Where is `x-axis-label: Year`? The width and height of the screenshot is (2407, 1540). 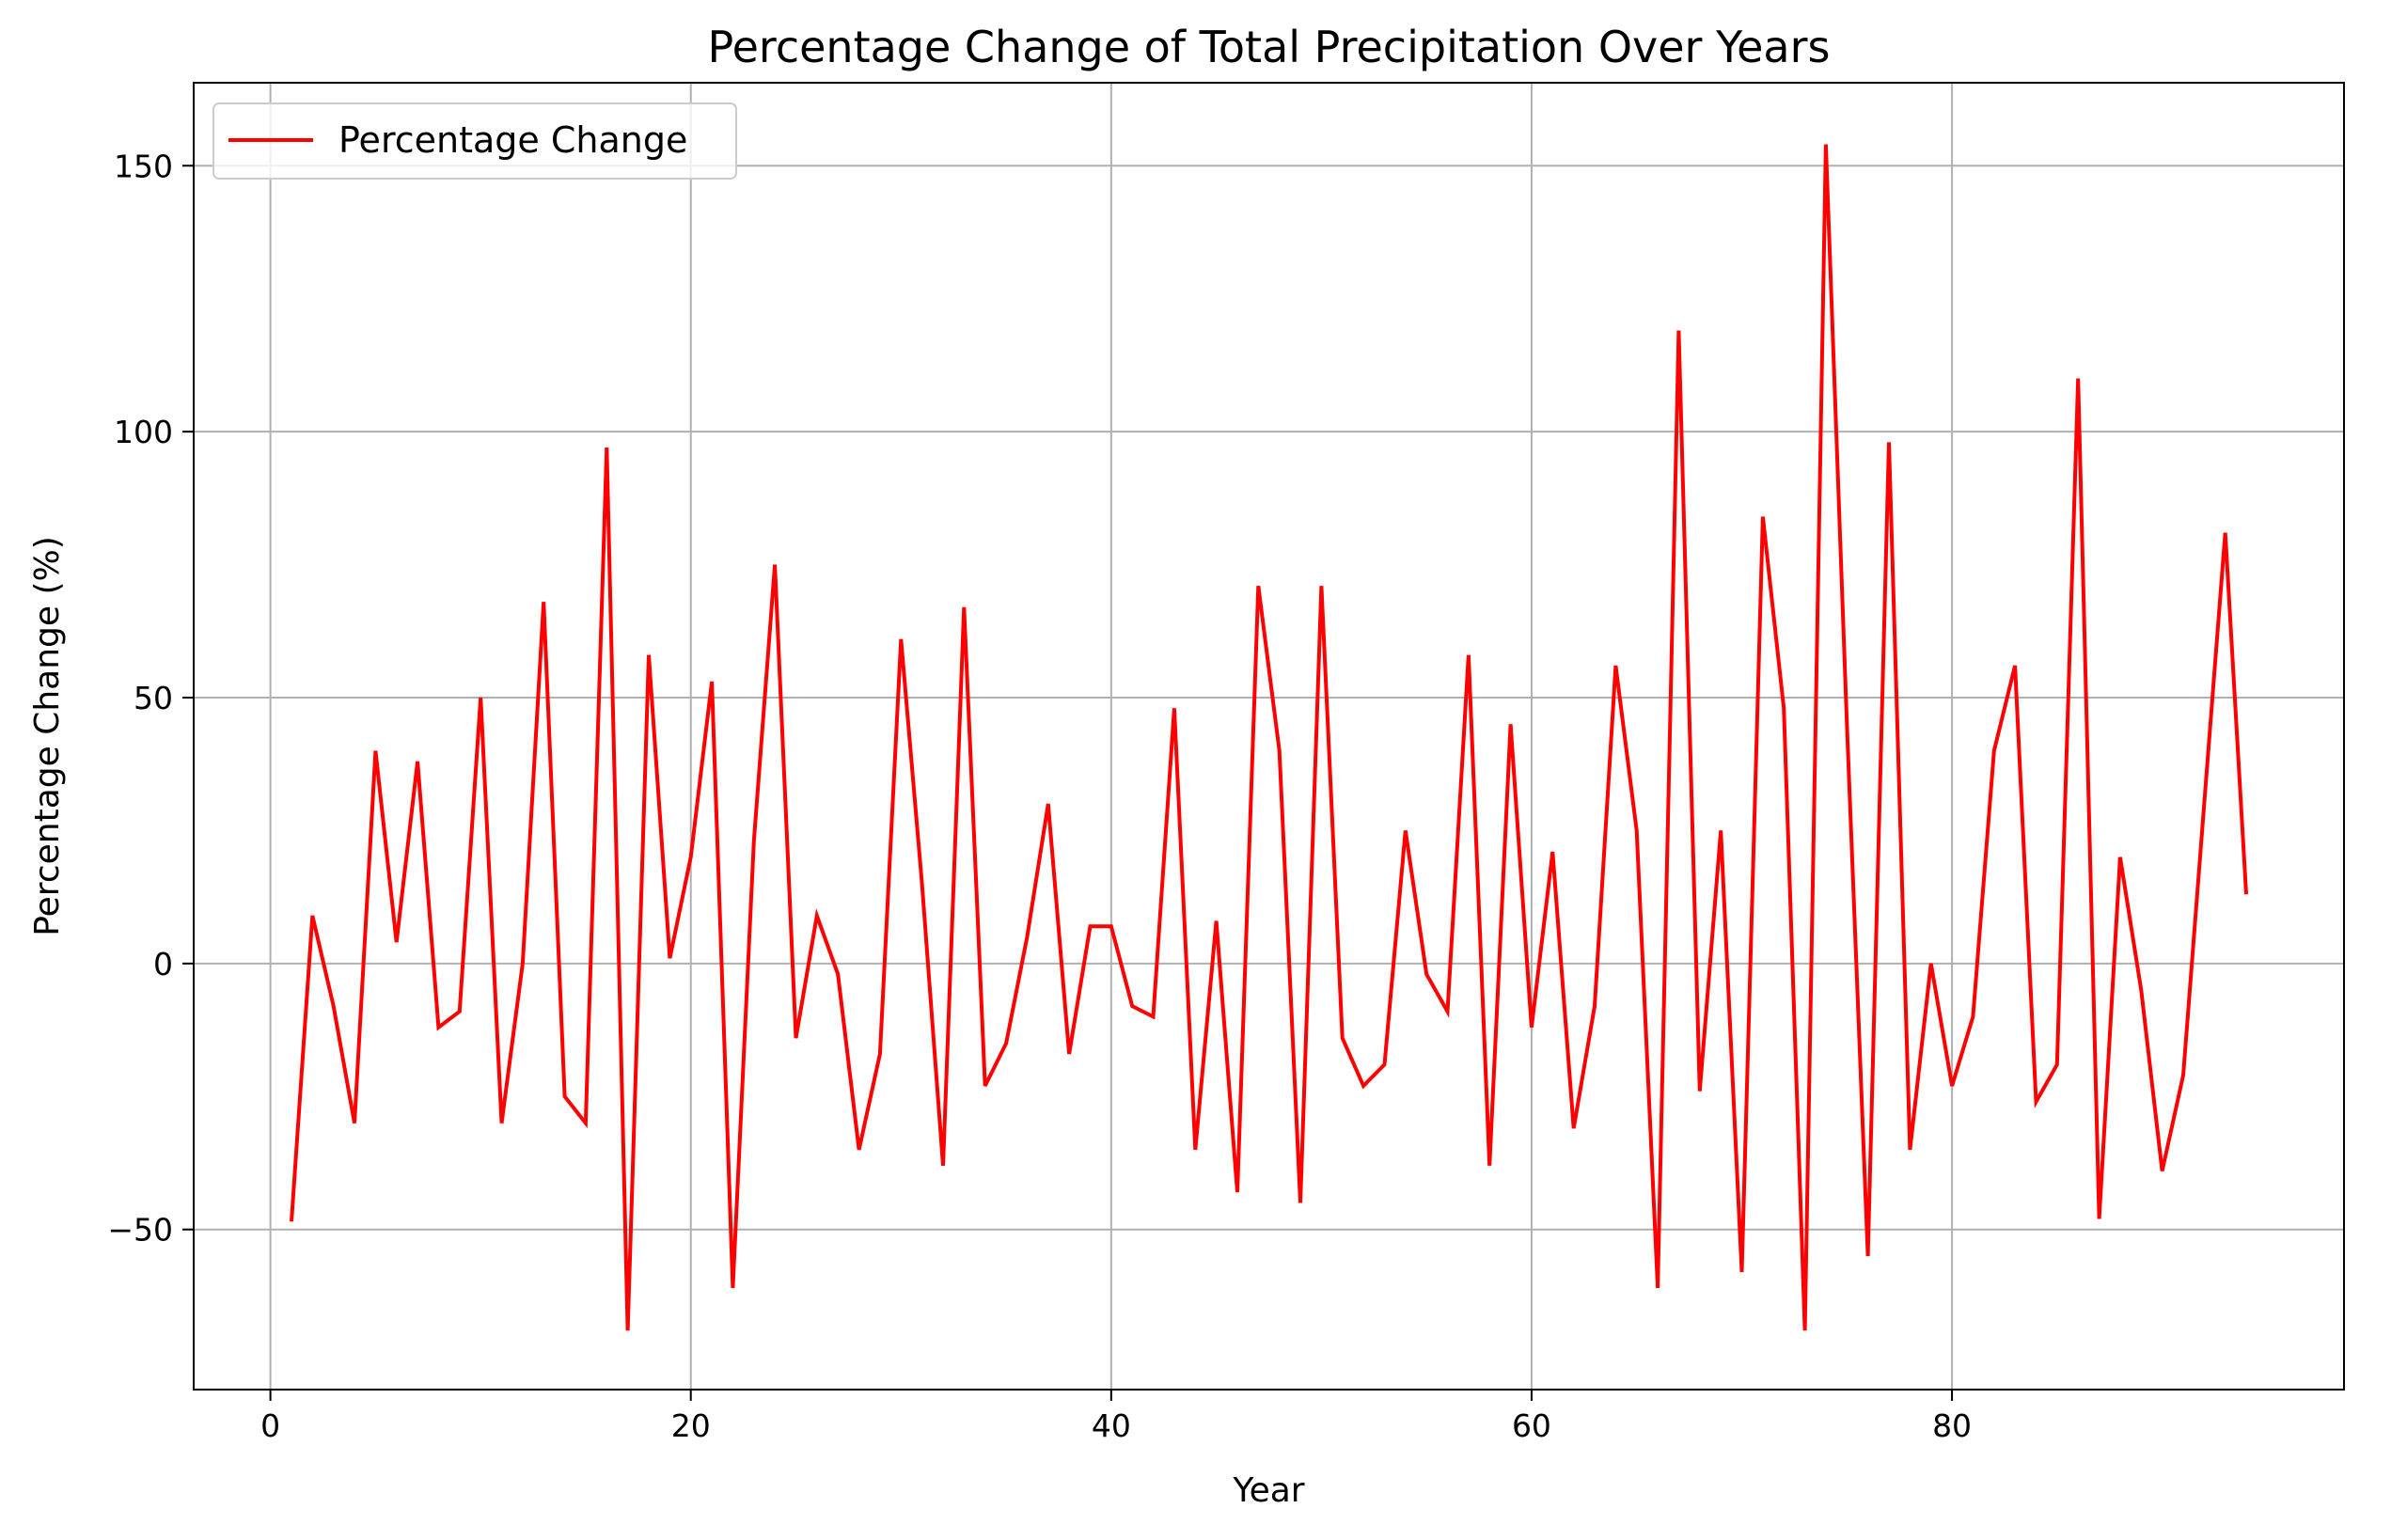 x-axis-label: Year is located at coordinates (1268, 1490).